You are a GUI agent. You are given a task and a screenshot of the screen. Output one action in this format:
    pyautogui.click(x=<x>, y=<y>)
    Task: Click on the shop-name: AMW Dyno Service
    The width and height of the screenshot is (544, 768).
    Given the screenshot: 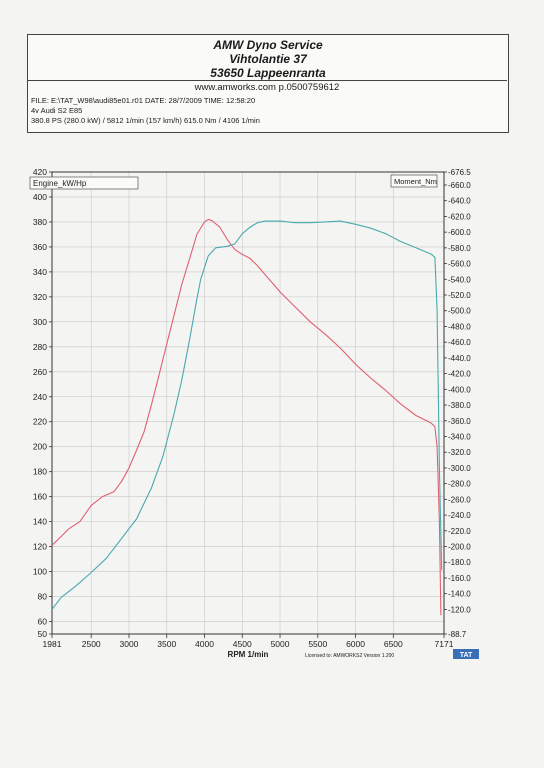 What is the action you would take?
    pyautogui.click(x=268, y=45)
    